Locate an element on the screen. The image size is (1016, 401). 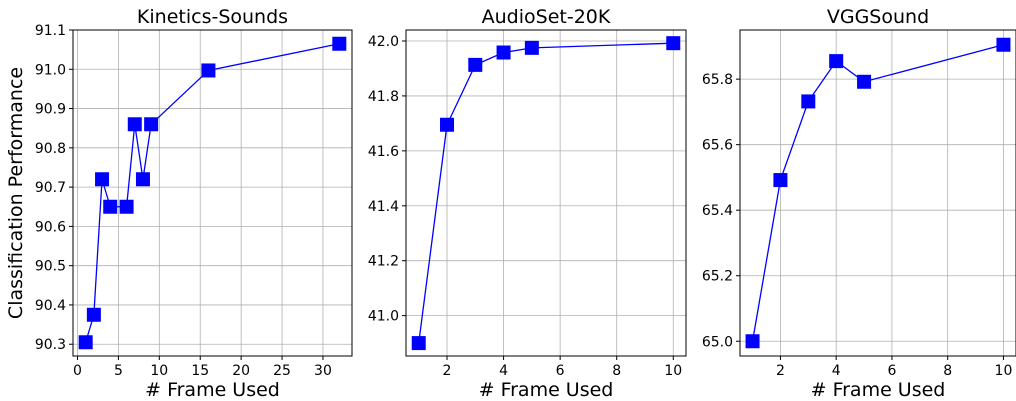
chart-title: VGGSound is located at coordinates (878, 17).